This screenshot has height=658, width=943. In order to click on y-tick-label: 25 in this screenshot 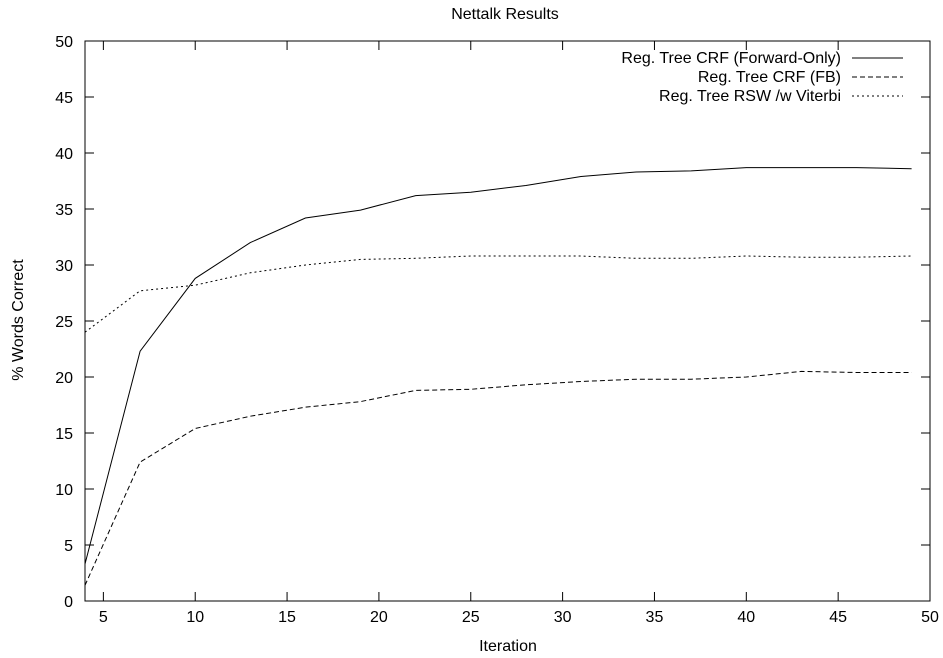, I will do `click(64, 322)`.